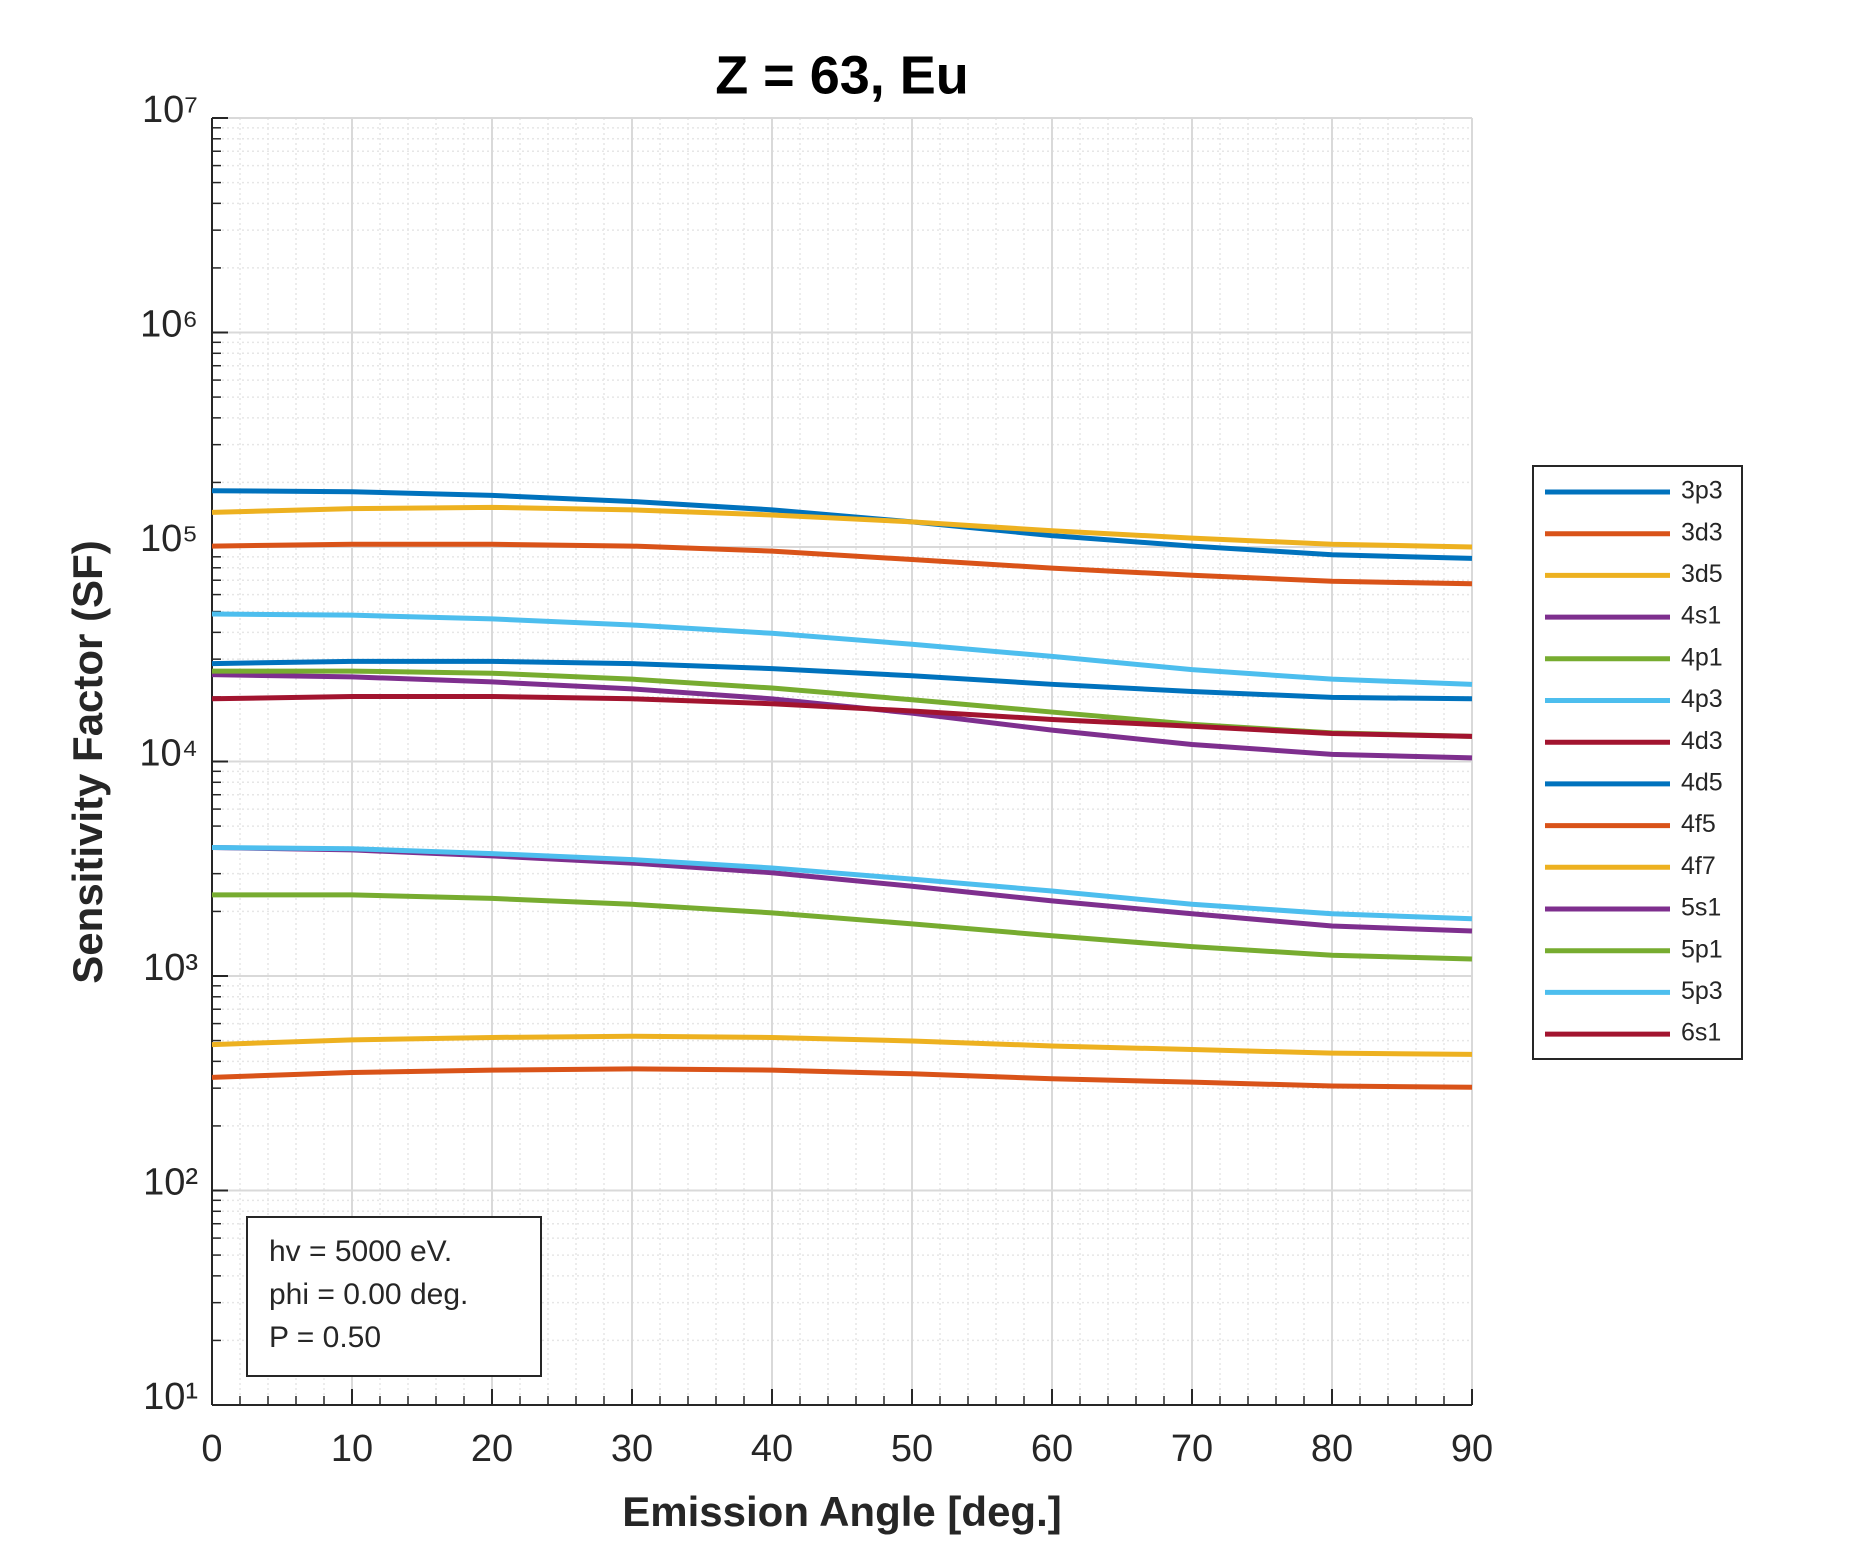 This screenshot has height=1563, width=1875. Describe the element at coordinates (1702, 991) in the screenshot. I see `legend-label: 5p3` at that location.